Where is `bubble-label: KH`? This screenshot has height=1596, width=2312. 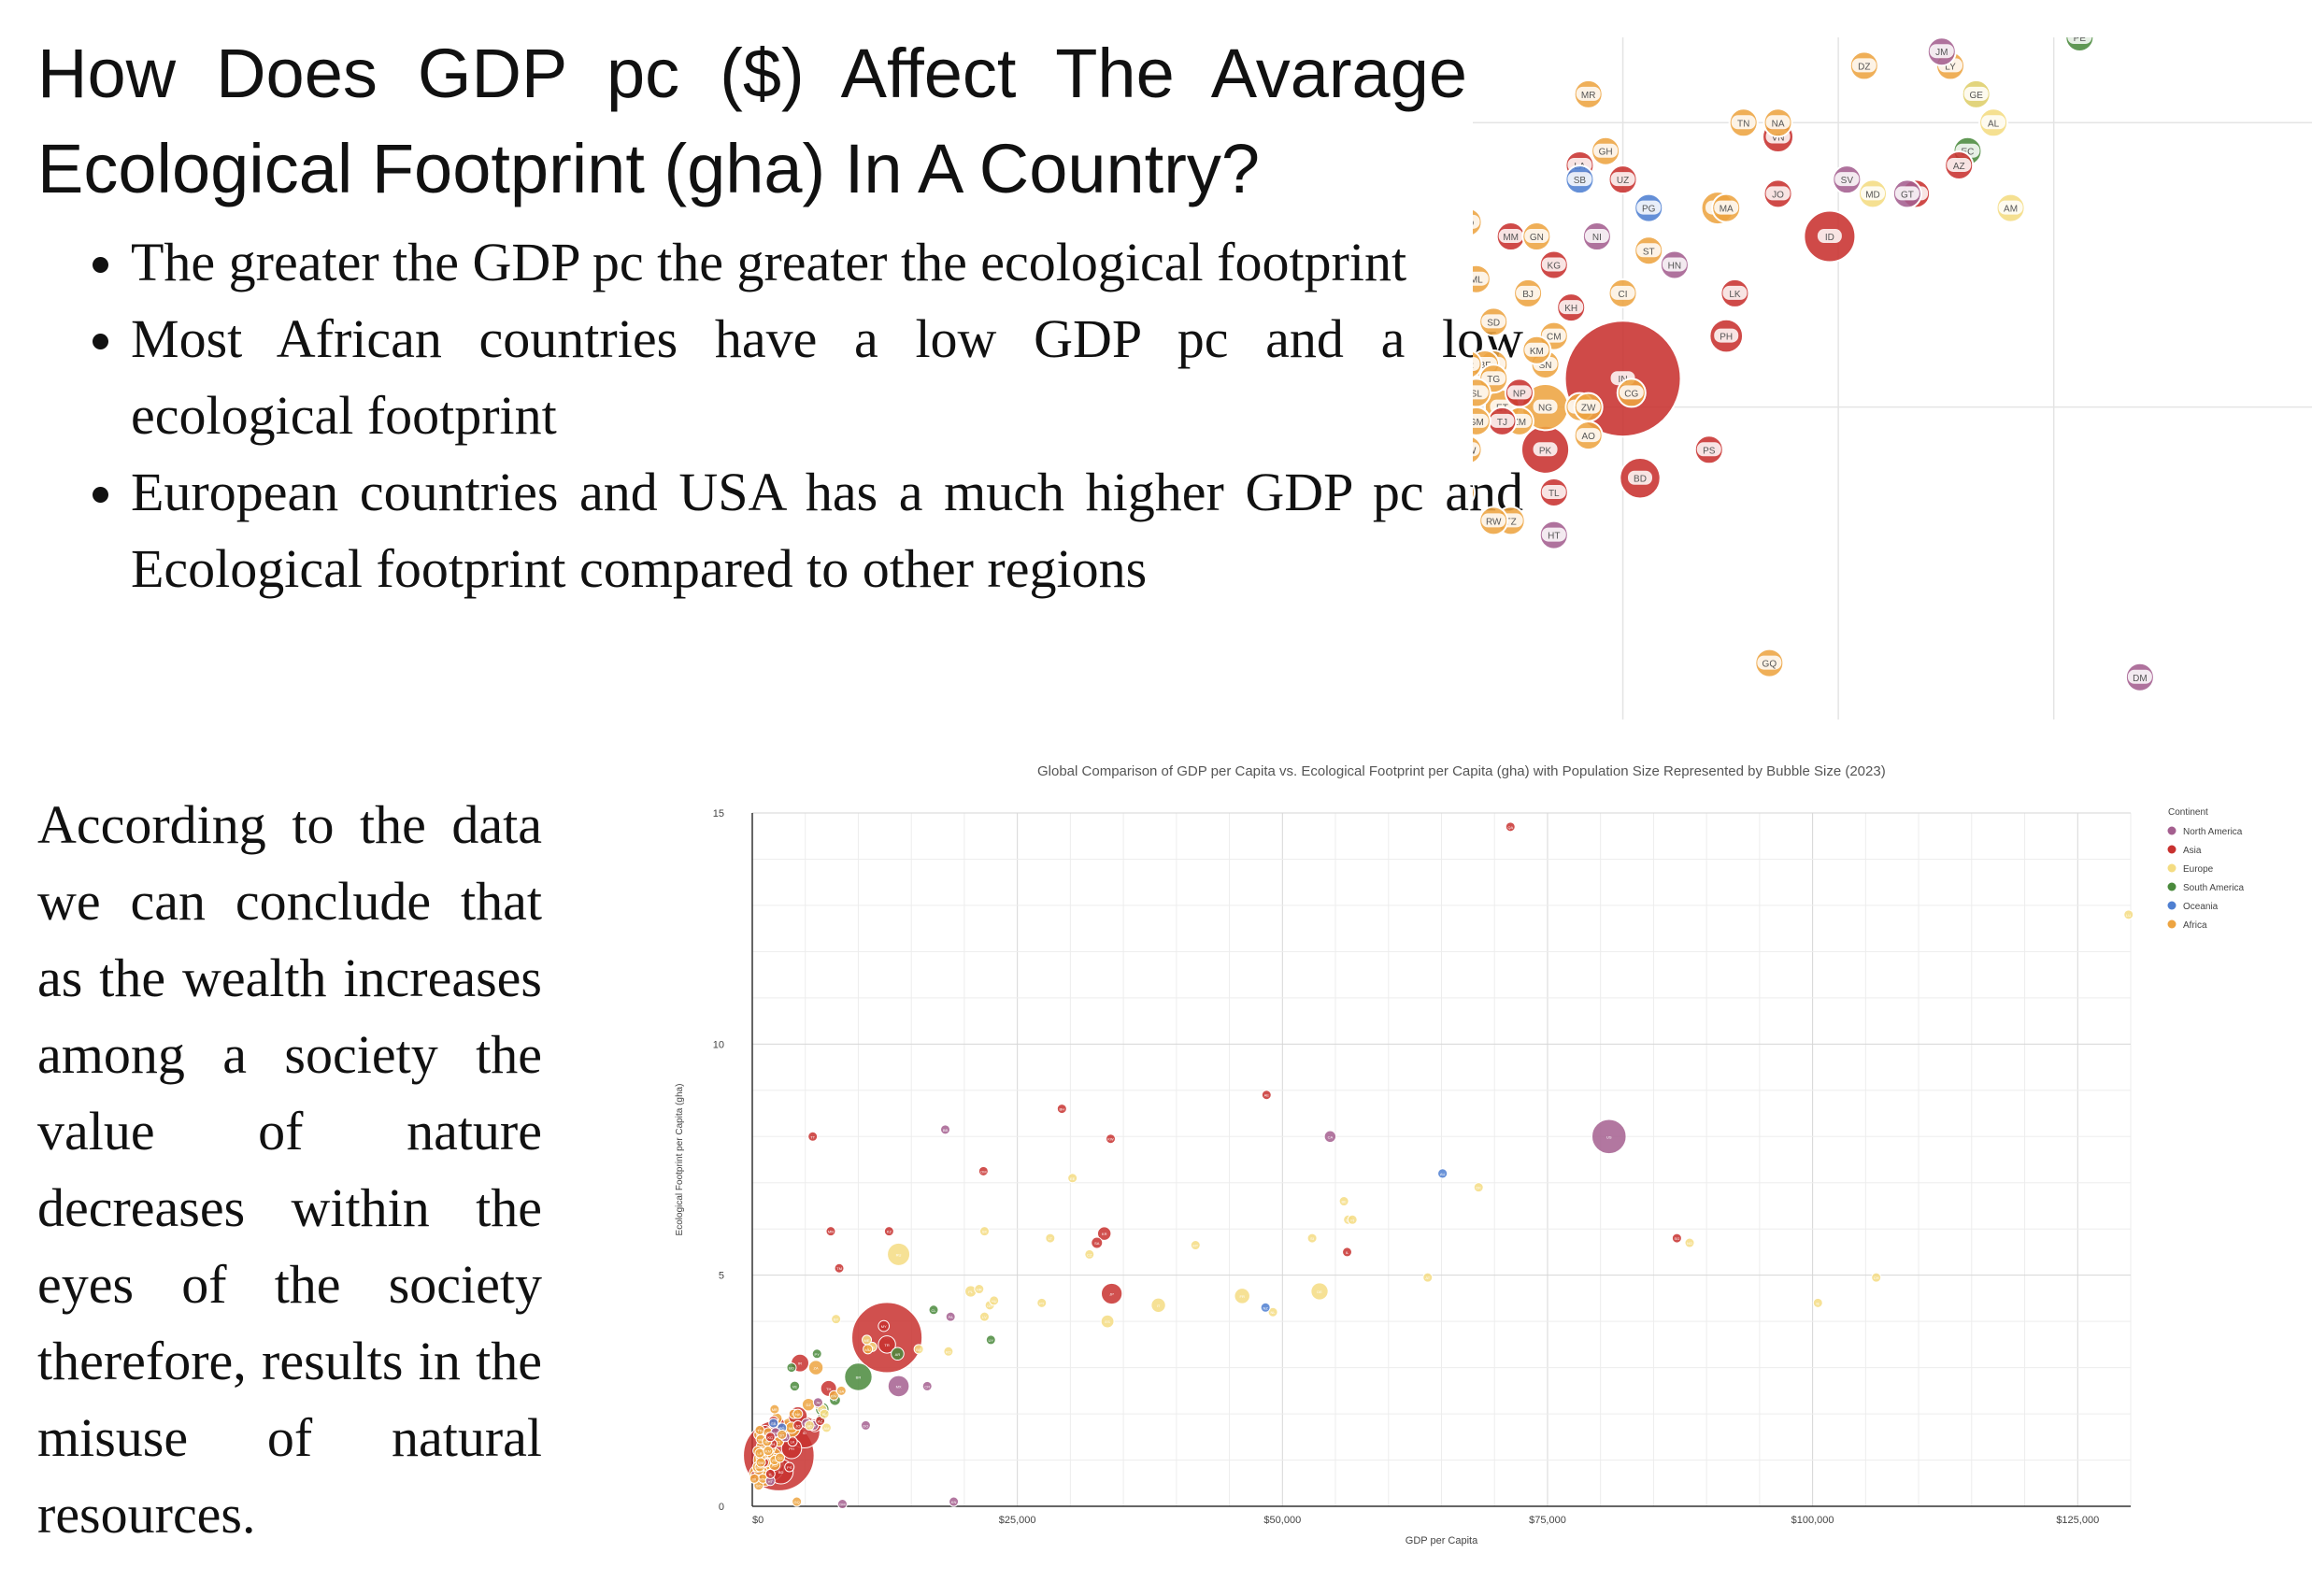 bubble-label: KH is located at coordinates (773, 1444).